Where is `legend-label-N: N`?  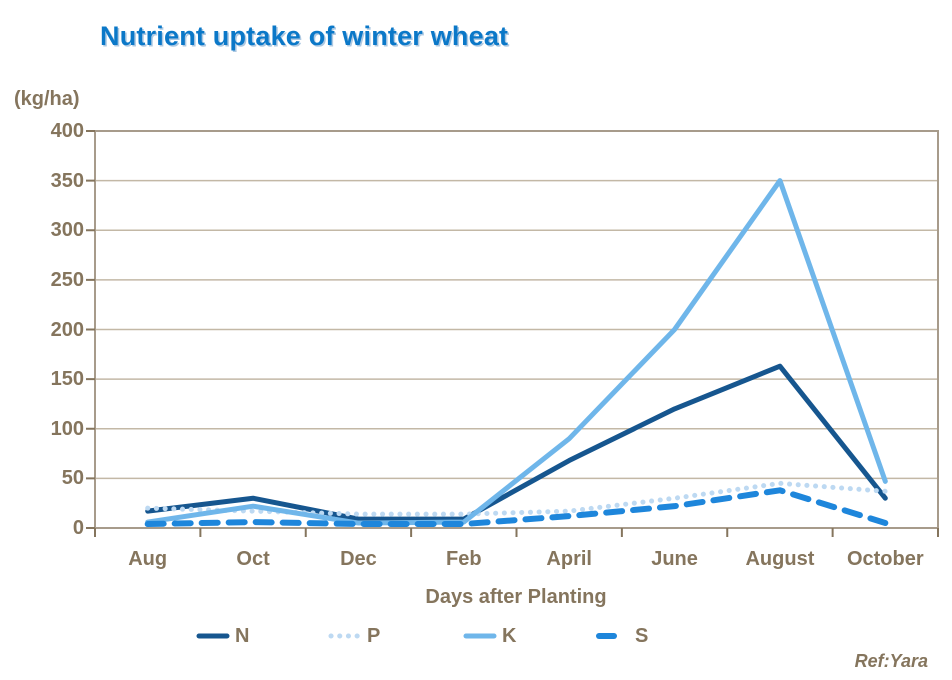
legend-label-N: N is located at coordinates (242, 635).